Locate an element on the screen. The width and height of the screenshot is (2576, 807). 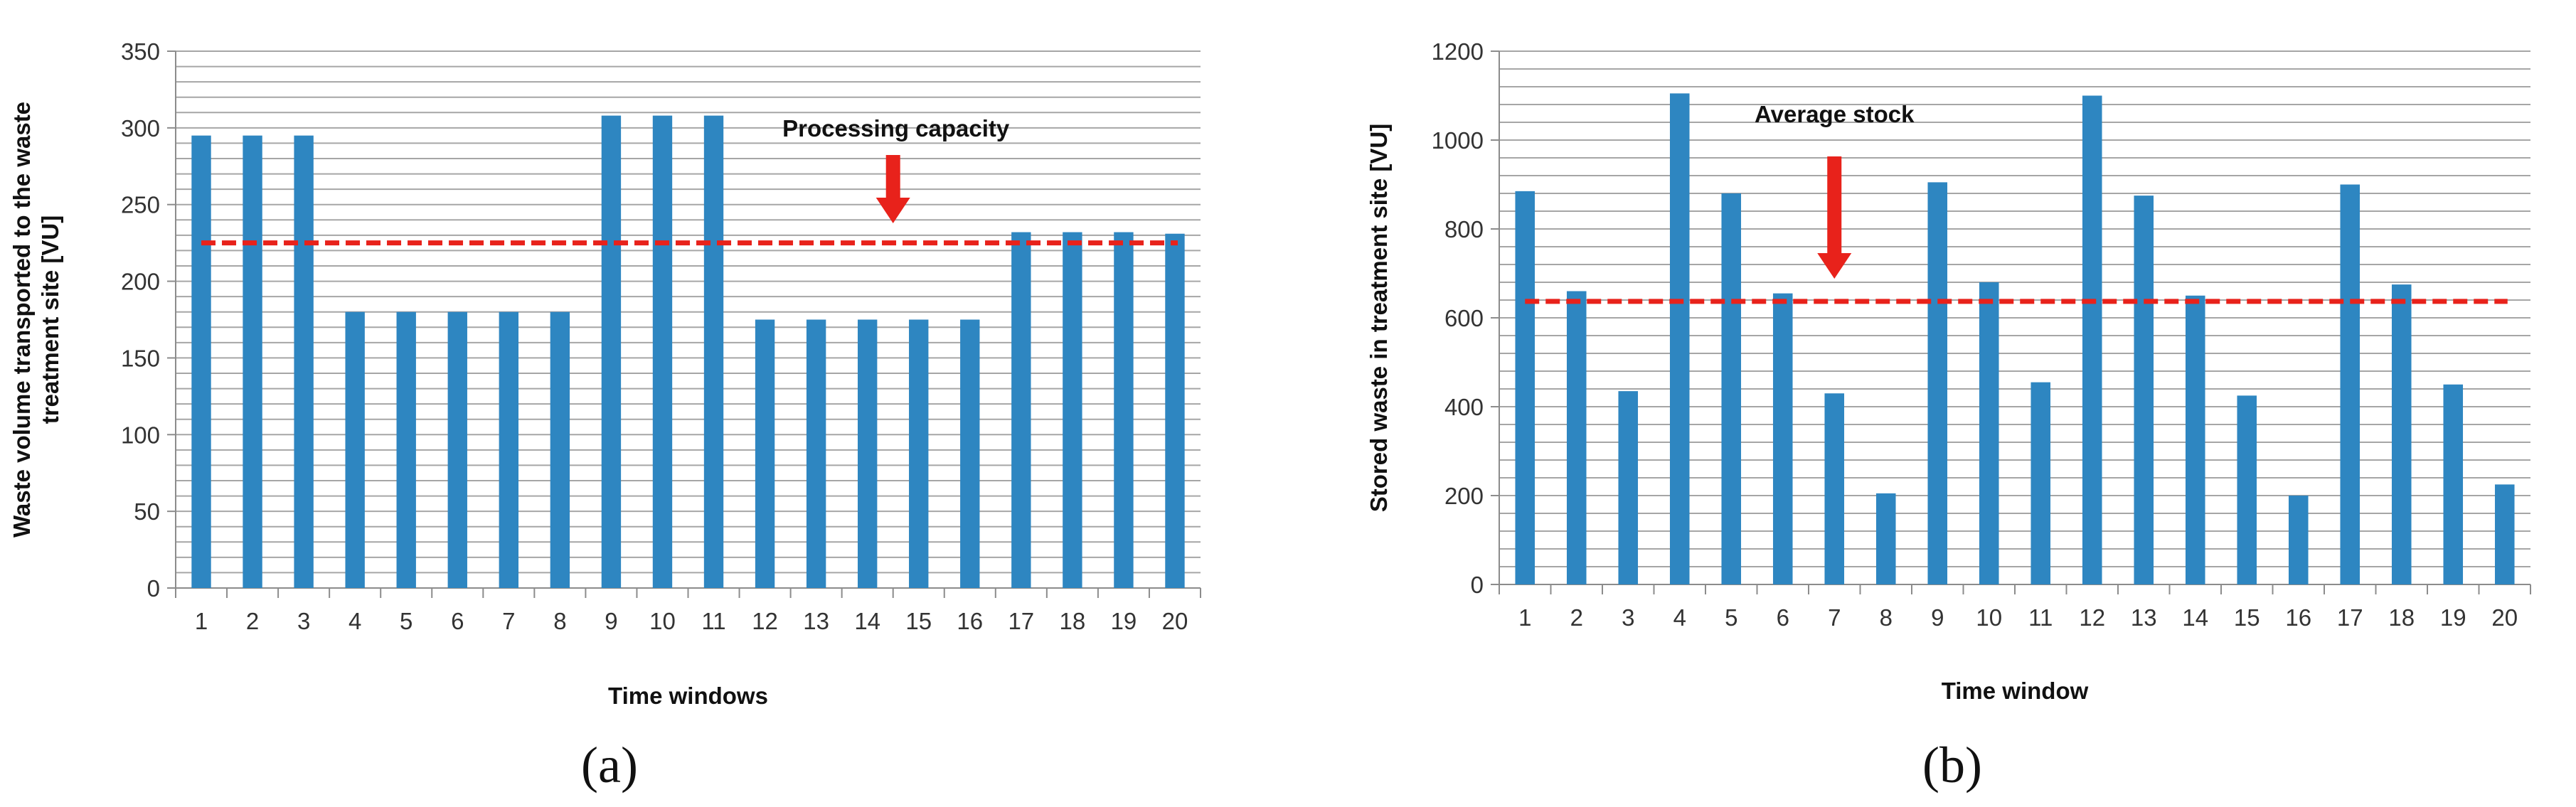
chart-a-y-axis-title: treatment site [VU] is located at coordinates (50, 319).